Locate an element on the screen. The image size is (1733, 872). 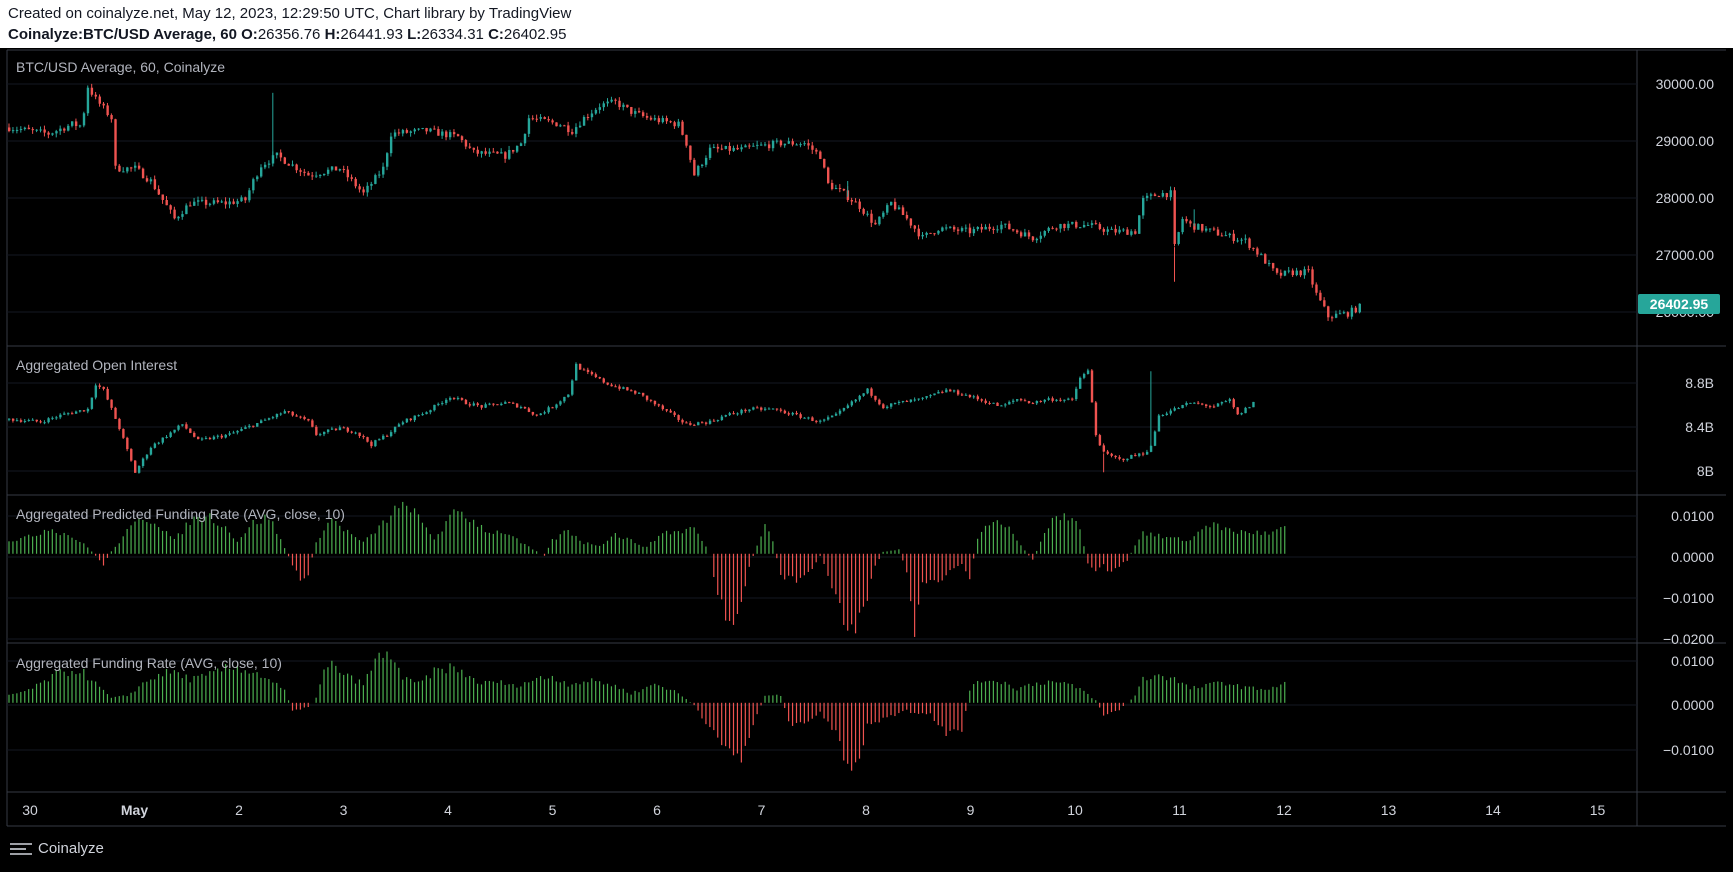
predicted-funding-pane is located at coordinates (822, 570).